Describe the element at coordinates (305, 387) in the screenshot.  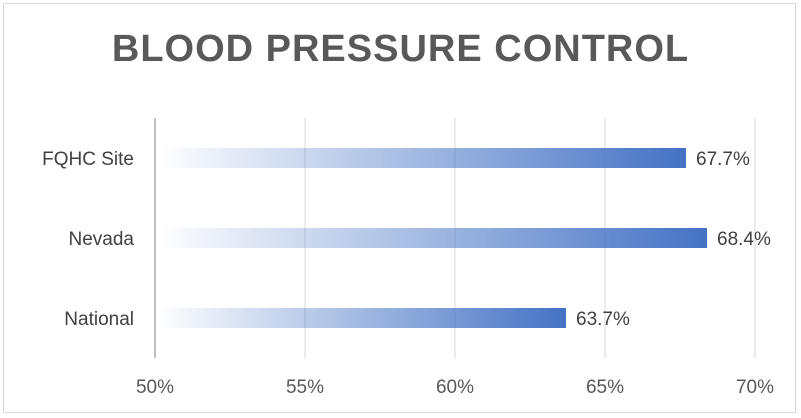
I see `x-tick-label: 55%` at that location.